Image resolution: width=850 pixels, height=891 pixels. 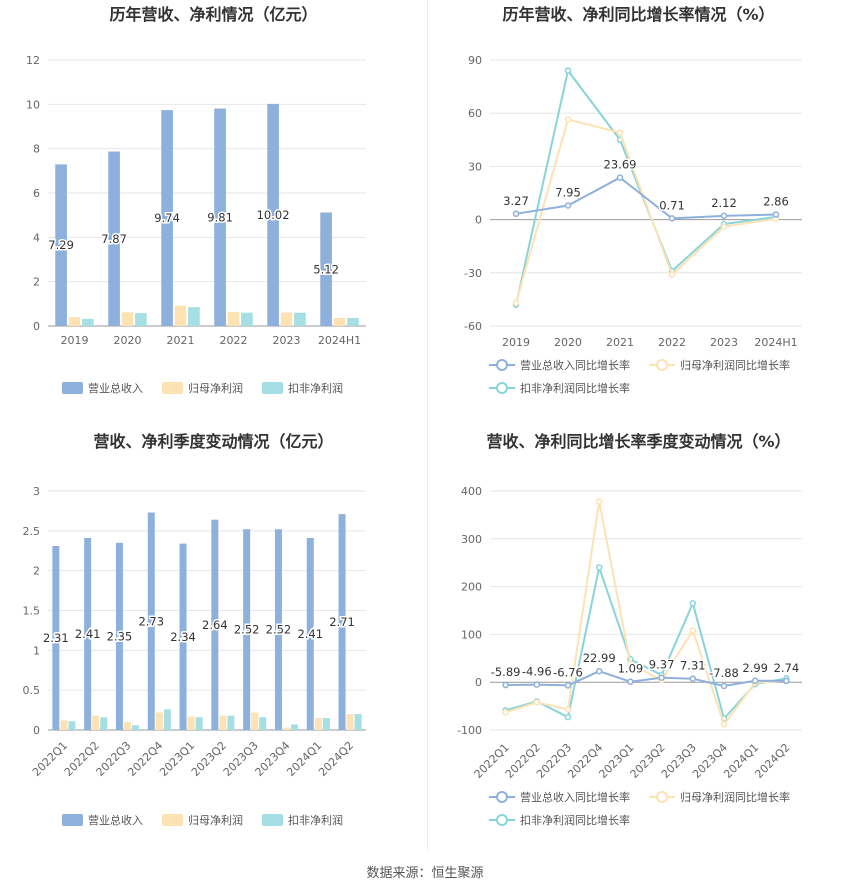 I want to click on bar-data-label: 2.34, so click(x=183, y=637).